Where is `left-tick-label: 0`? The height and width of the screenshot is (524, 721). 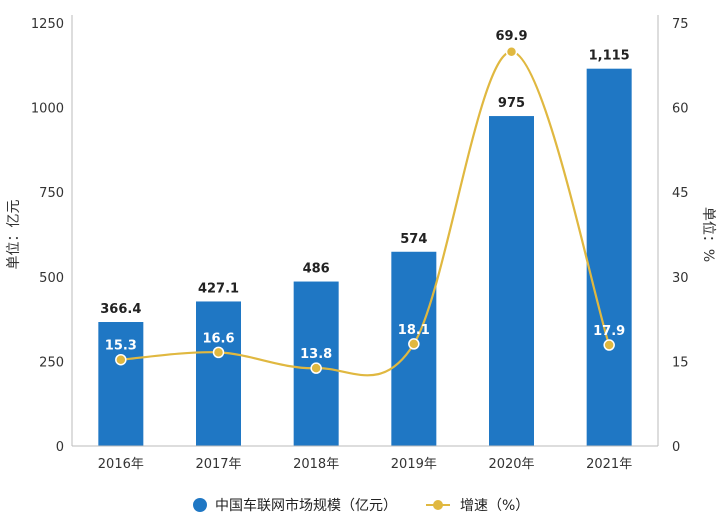 left-tick-label: 0 is located at coordinates (60, 447).